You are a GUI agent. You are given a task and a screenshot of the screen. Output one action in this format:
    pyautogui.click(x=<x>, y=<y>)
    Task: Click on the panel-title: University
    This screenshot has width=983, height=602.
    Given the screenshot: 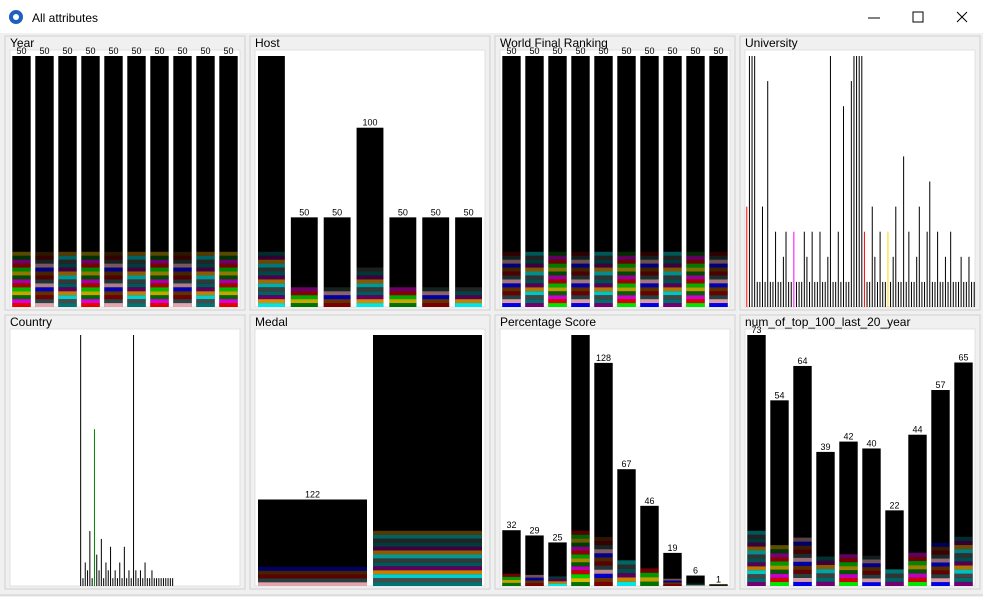 What is the action you would take?
    pyautogui.click(x=771, y=43)
    